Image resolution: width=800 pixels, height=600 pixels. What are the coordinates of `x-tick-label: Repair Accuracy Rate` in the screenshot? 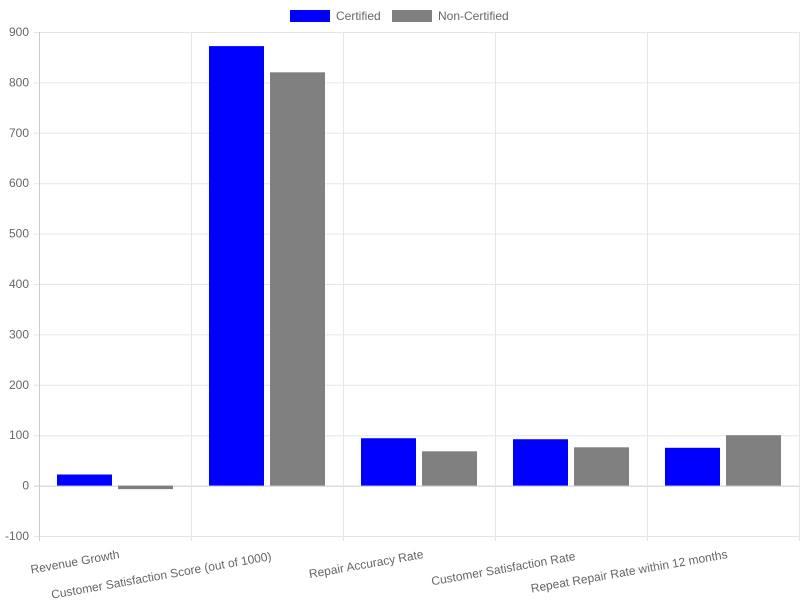 It's located at (366, 564).